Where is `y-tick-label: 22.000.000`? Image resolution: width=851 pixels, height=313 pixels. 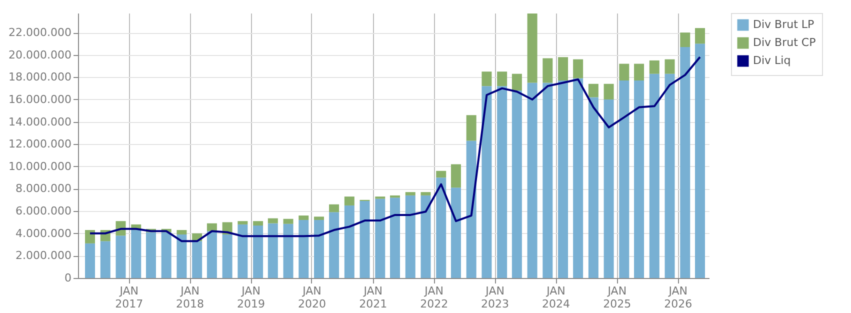 y-tick-label: 22.000.000 is located at coordinates (40, 33).